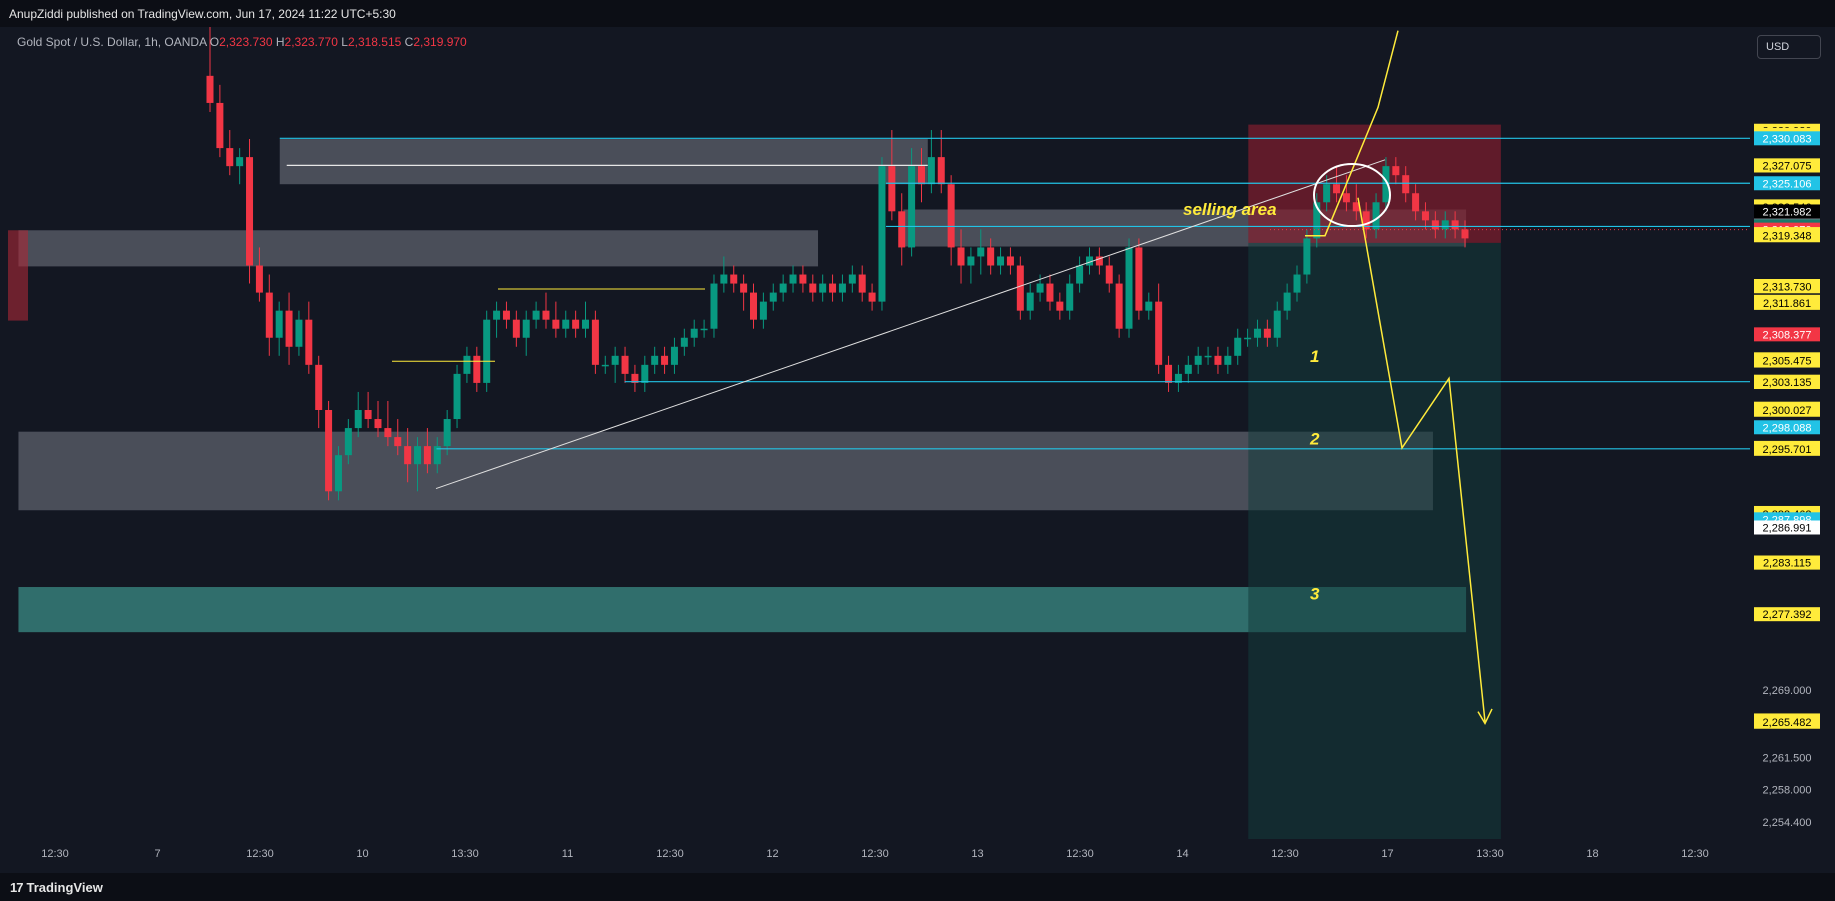  What do you see at coordinates (917, 860) in the screenshot?
I see `time-axis` at bounding box center [917, 860].